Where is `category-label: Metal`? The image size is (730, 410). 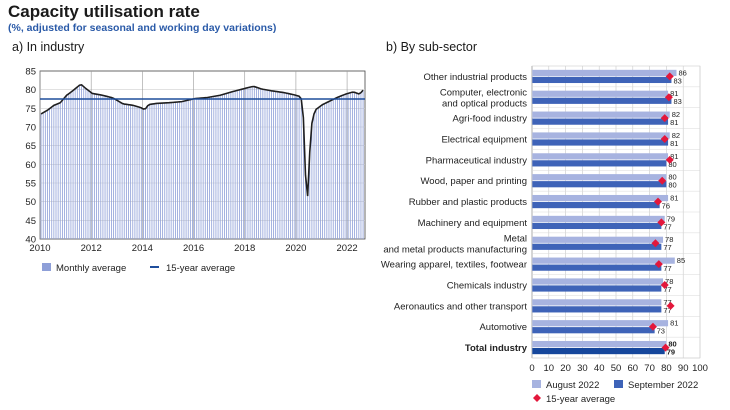 category-label: Metal is located at coordinates (515, 238).